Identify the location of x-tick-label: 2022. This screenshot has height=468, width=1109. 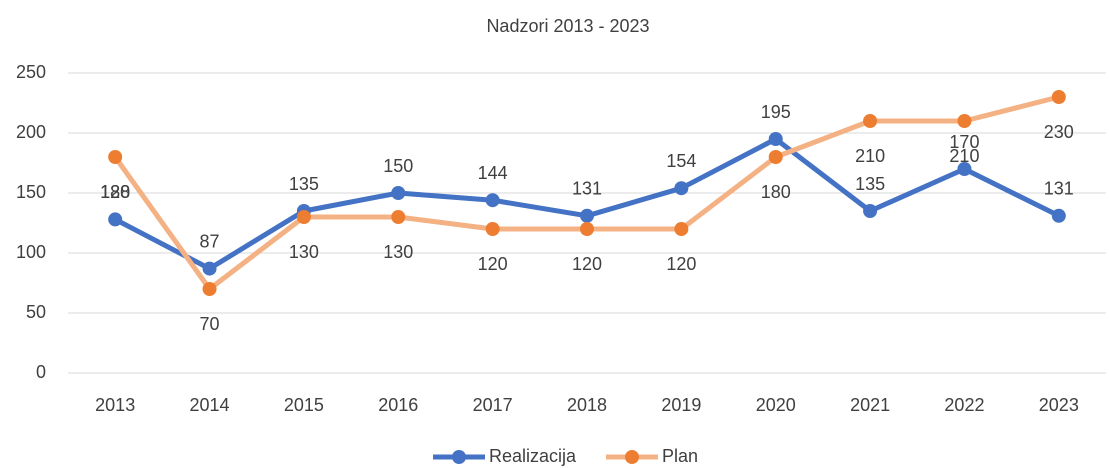
(964, 405).